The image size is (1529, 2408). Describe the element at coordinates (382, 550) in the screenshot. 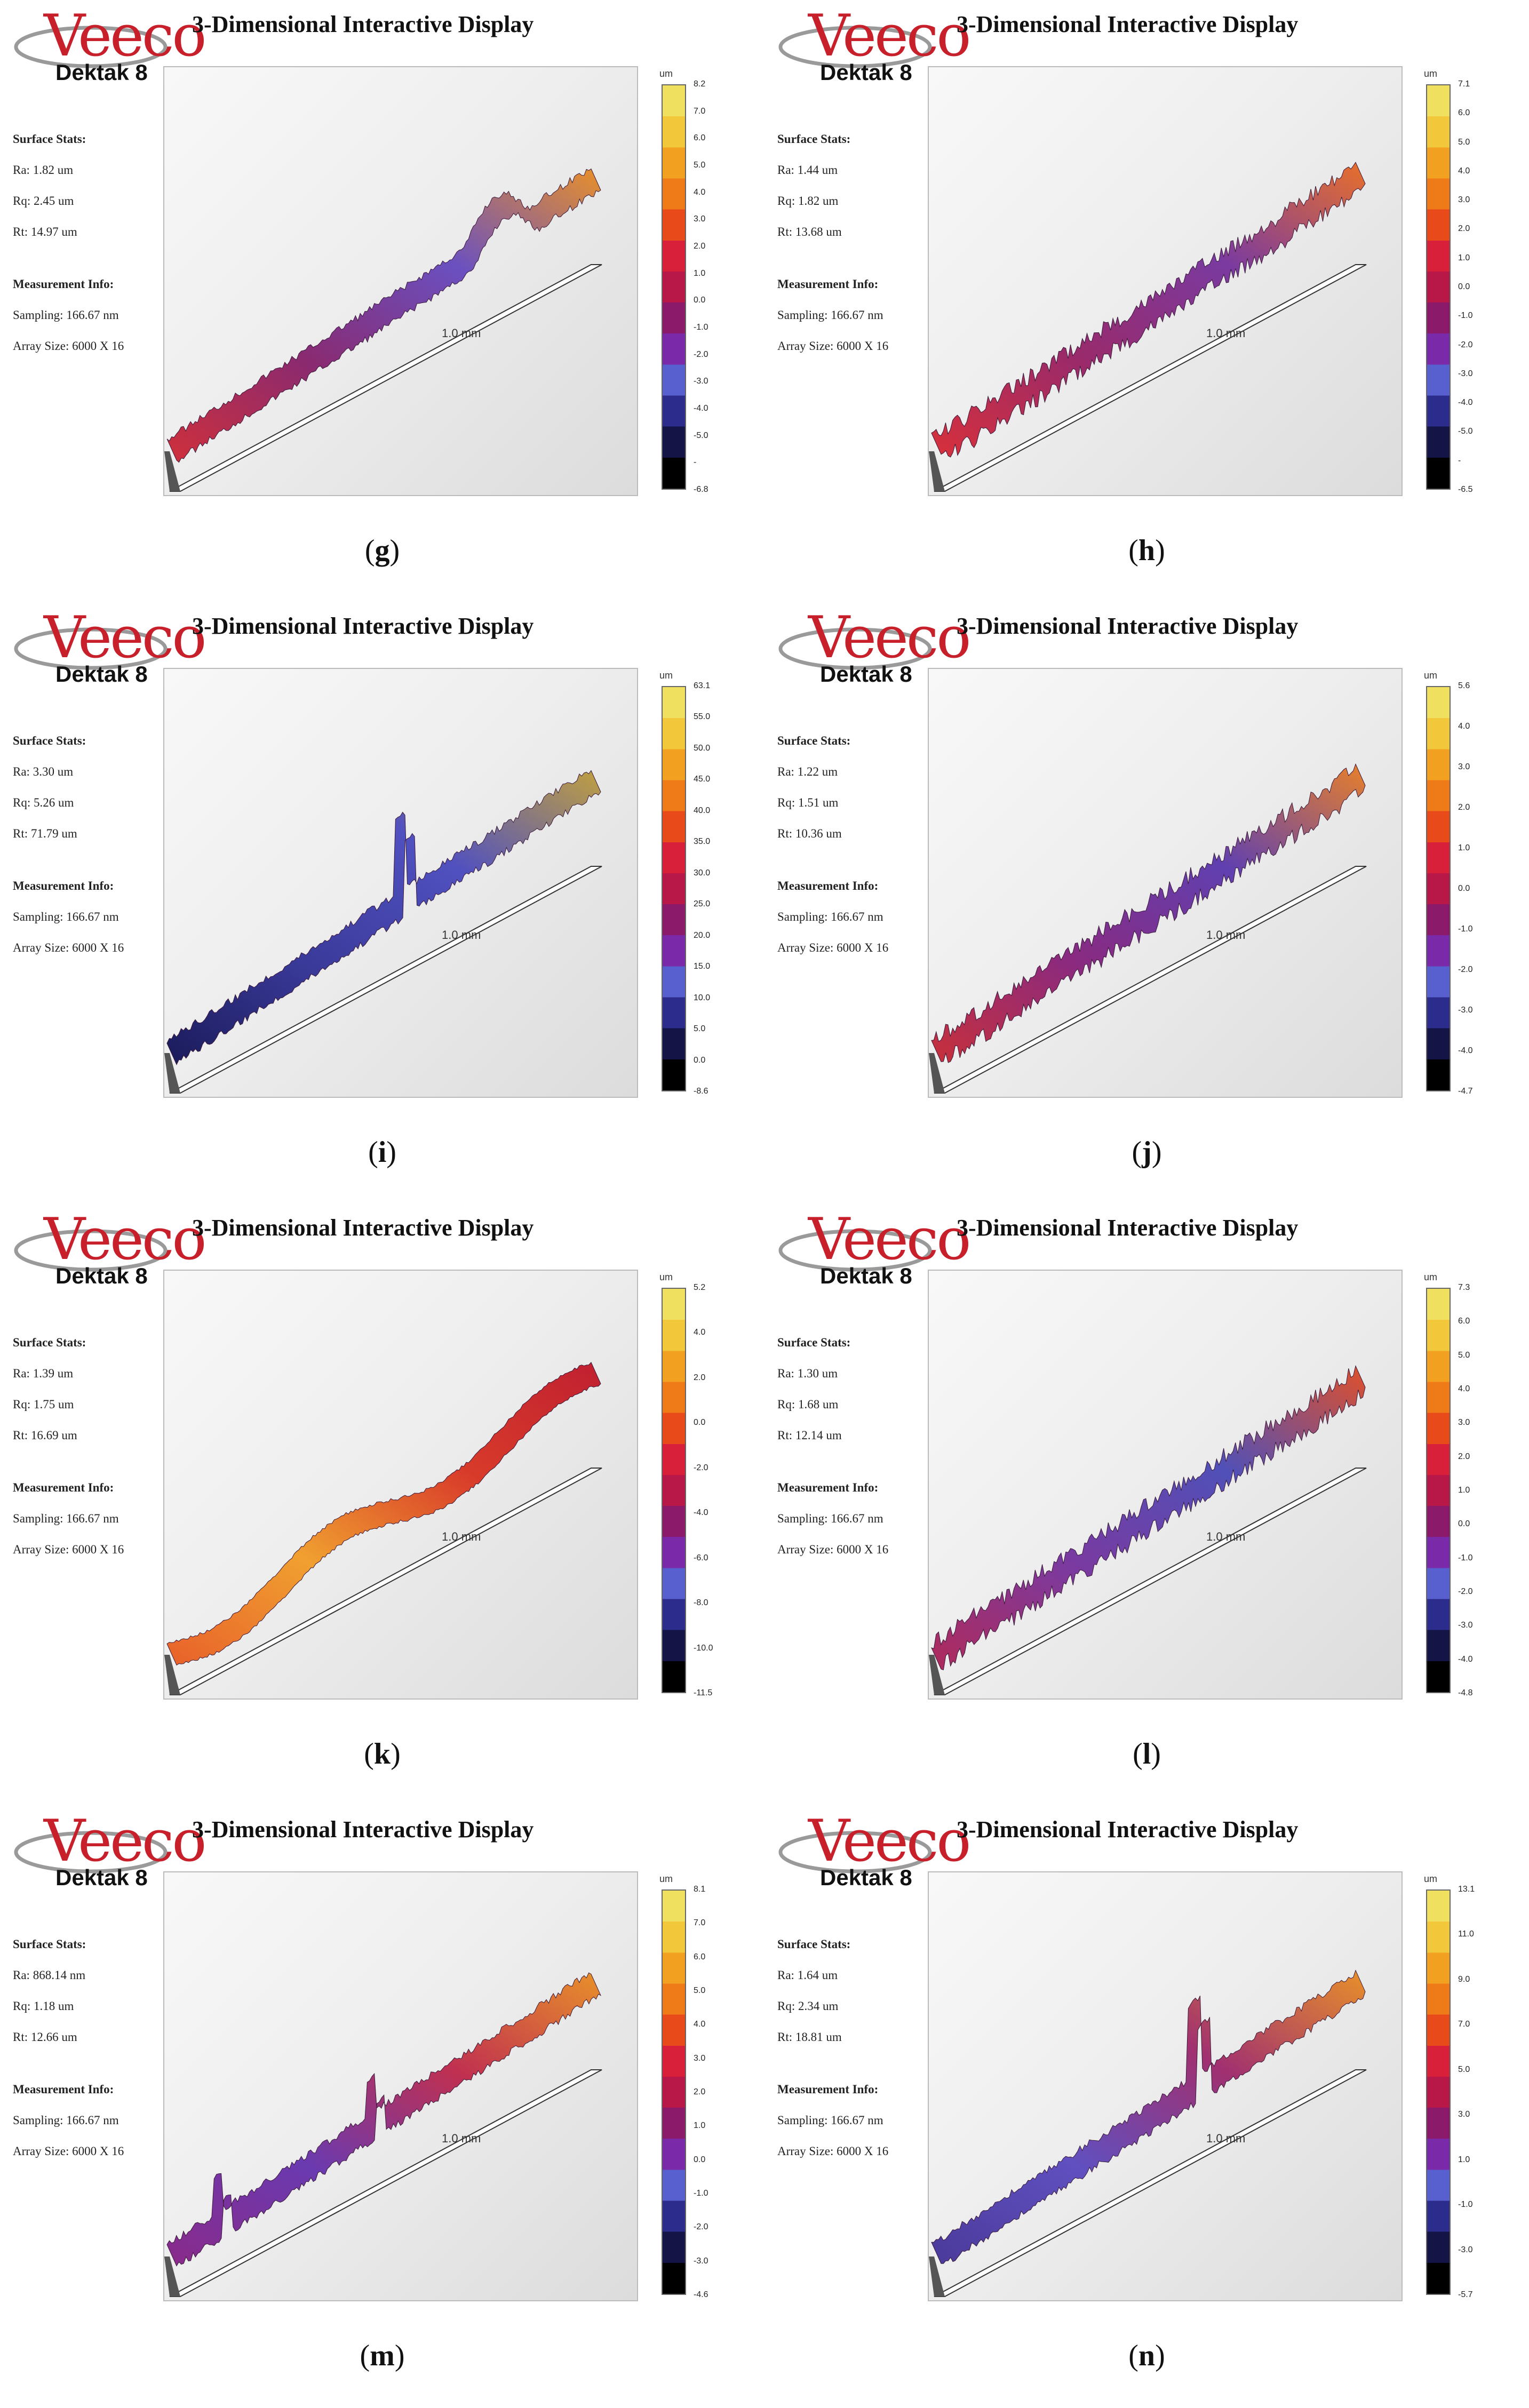

I see `panel-caption: (g)` at that location.